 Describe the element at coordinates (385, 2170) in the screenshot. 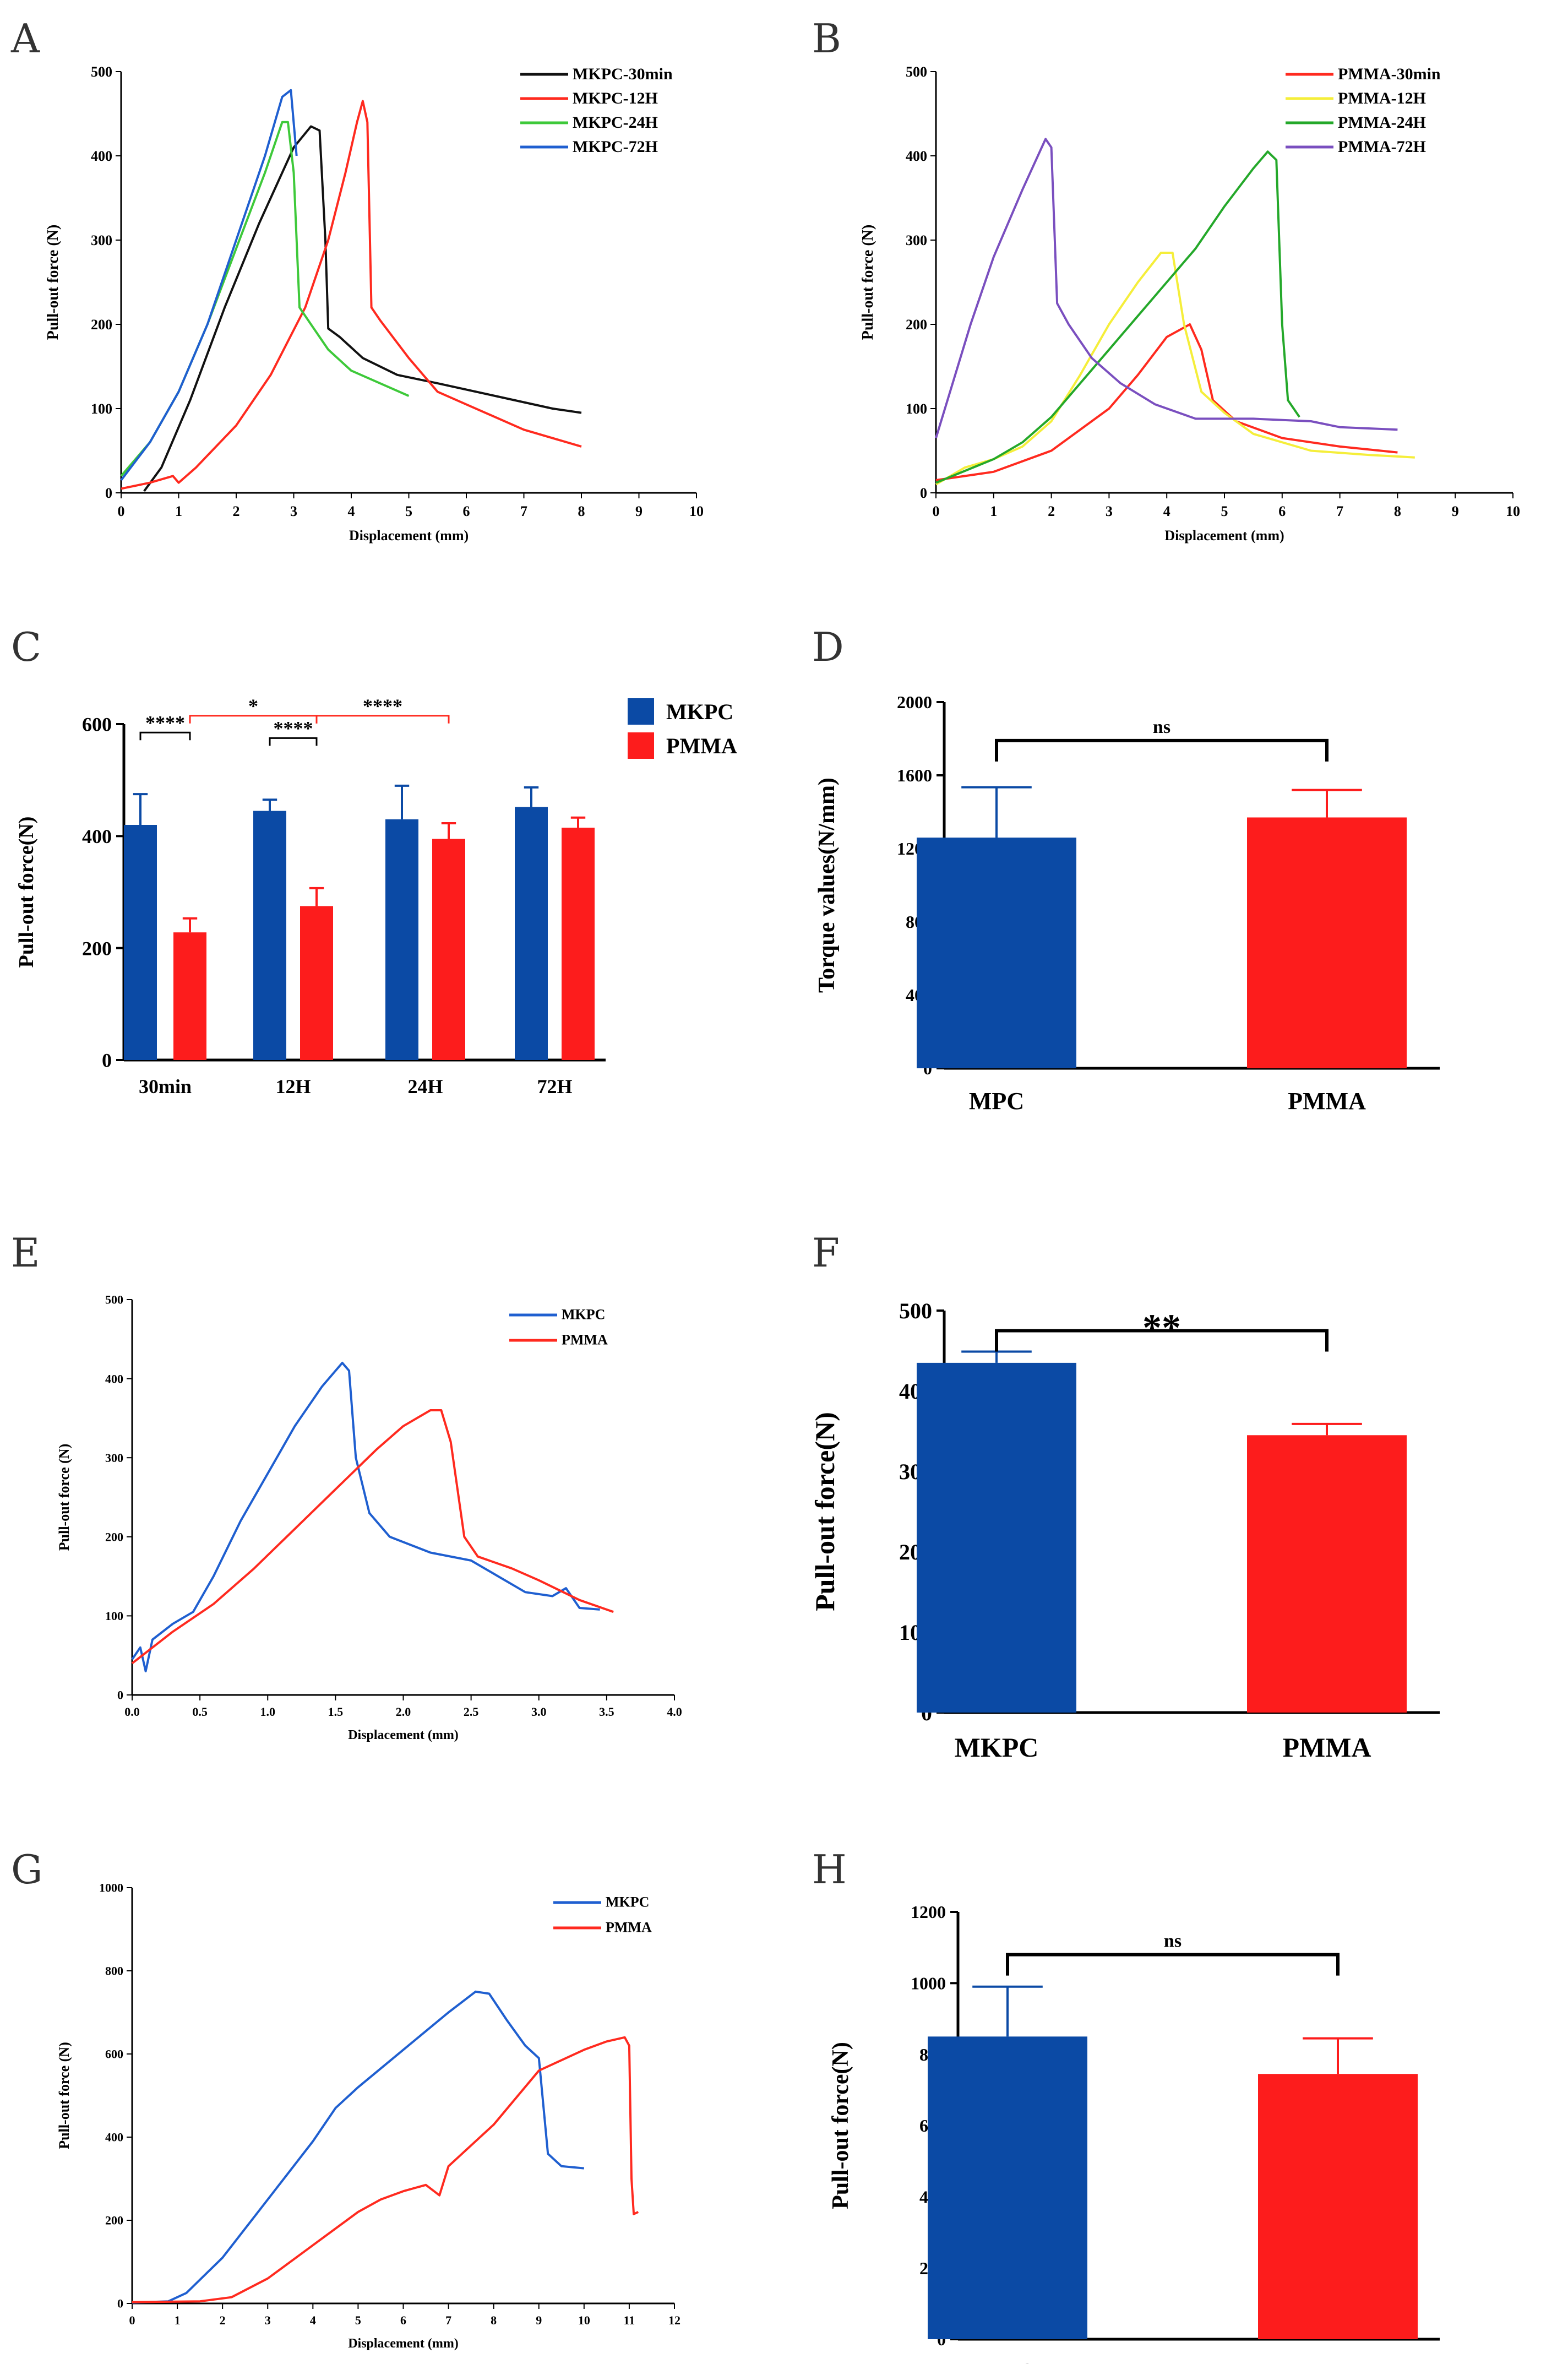

I see `series-line-pmma` at that location.